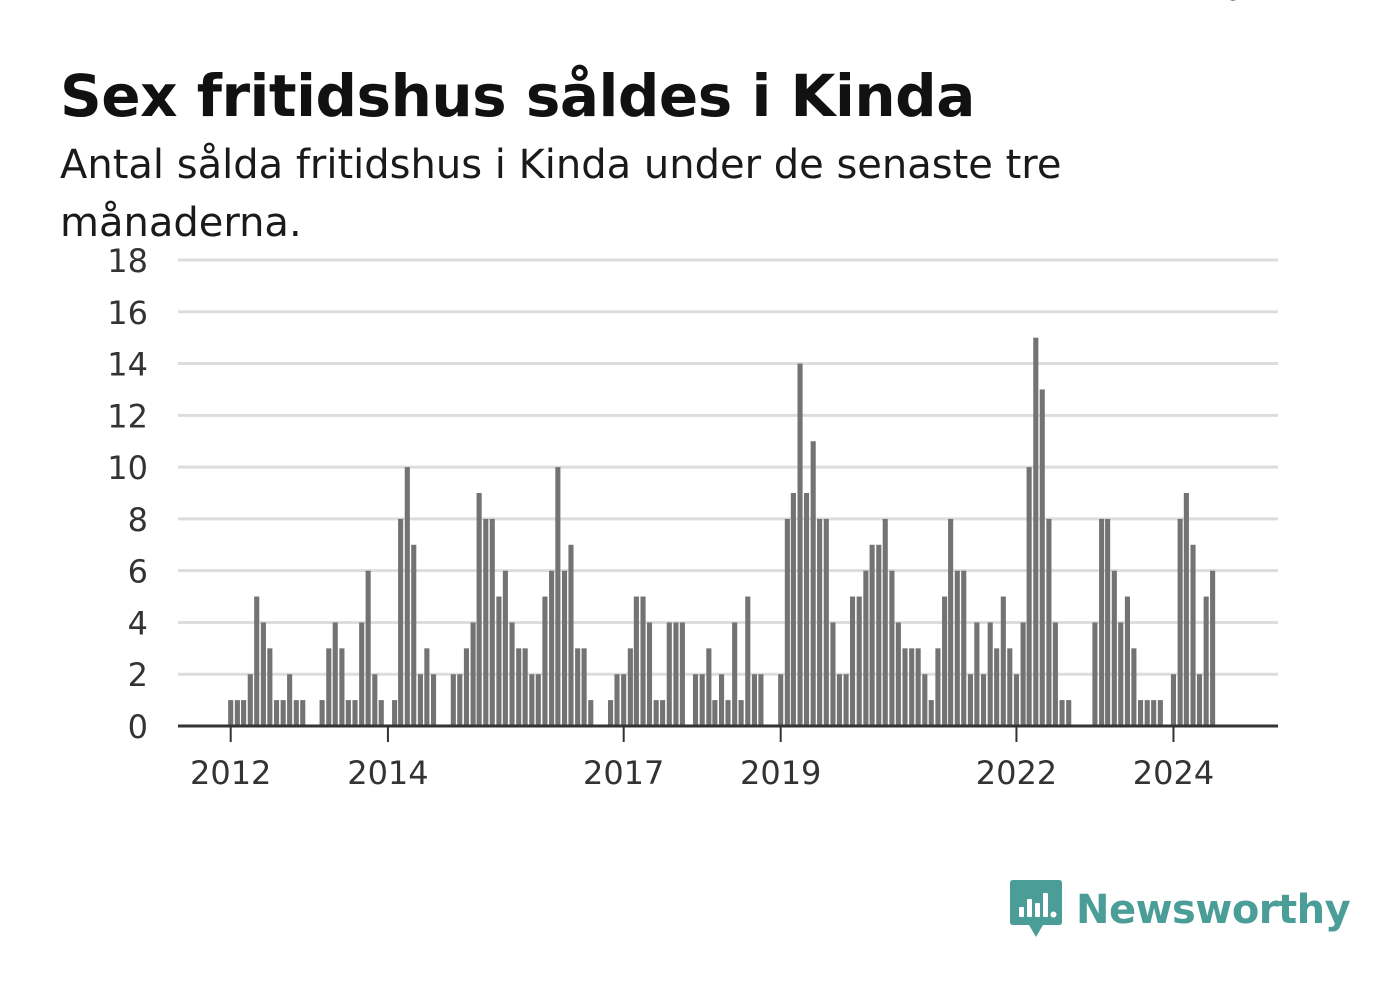 This screenshot has width=1382, height=999. I want to click on data-labels: 6, so click(1232, 20).